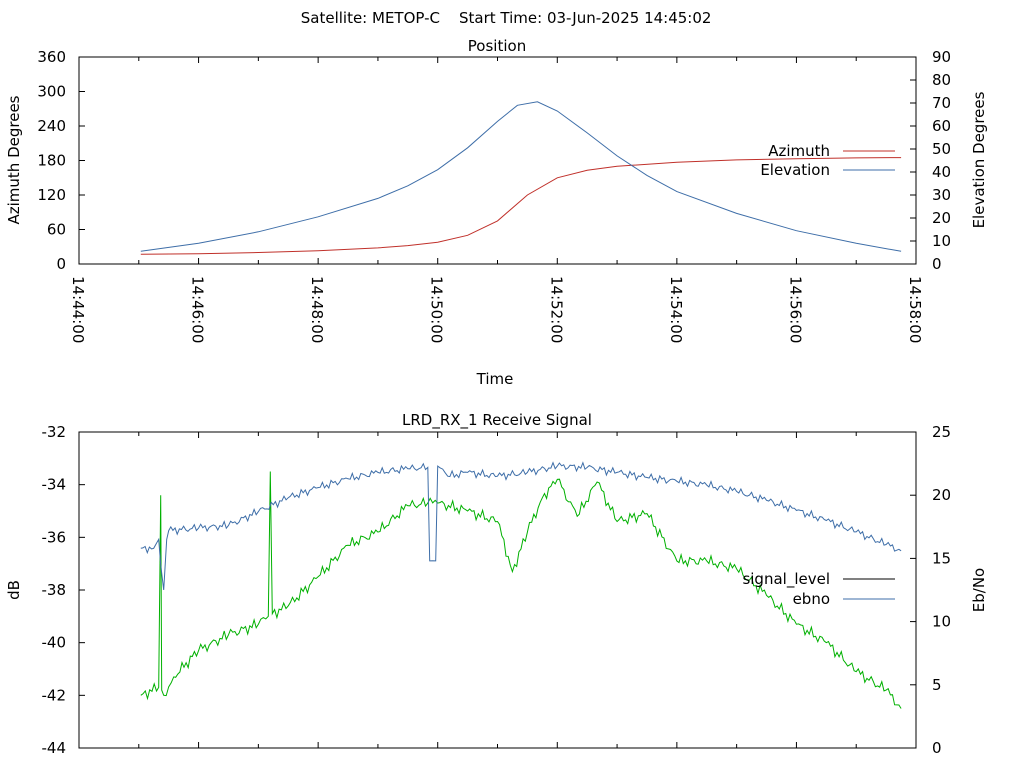  I want to click on y-tick-label: -36, so click(54, 537).